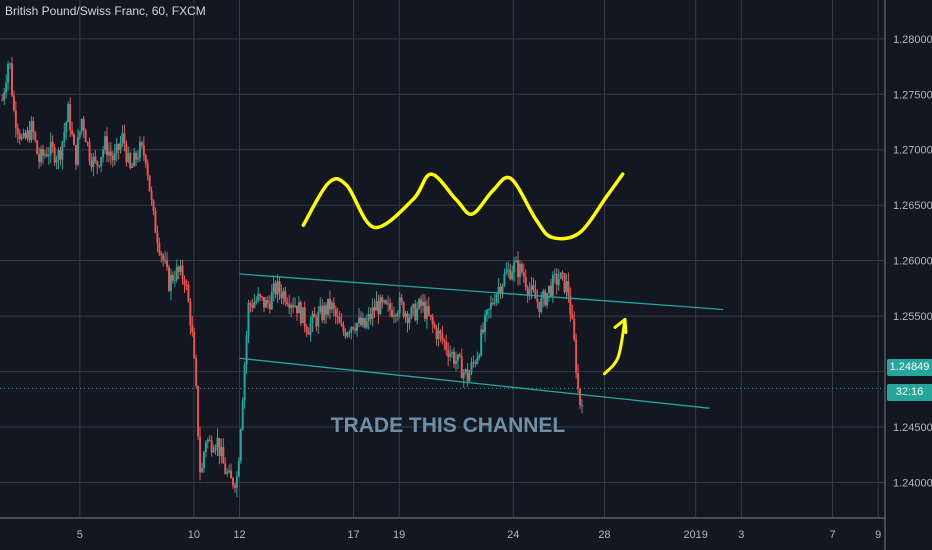 This screenshot has height=550, width=932. Describe the element at coordinates (463, 206) in the screenshot. I see `wave-drawing` at that location.